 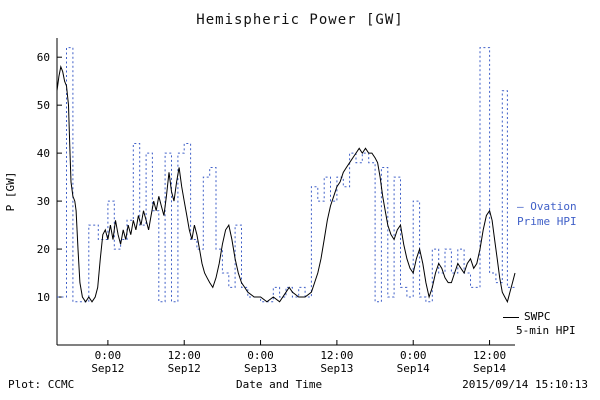 I want to click on y-tick-label: 50, so click(x=43, y=105).